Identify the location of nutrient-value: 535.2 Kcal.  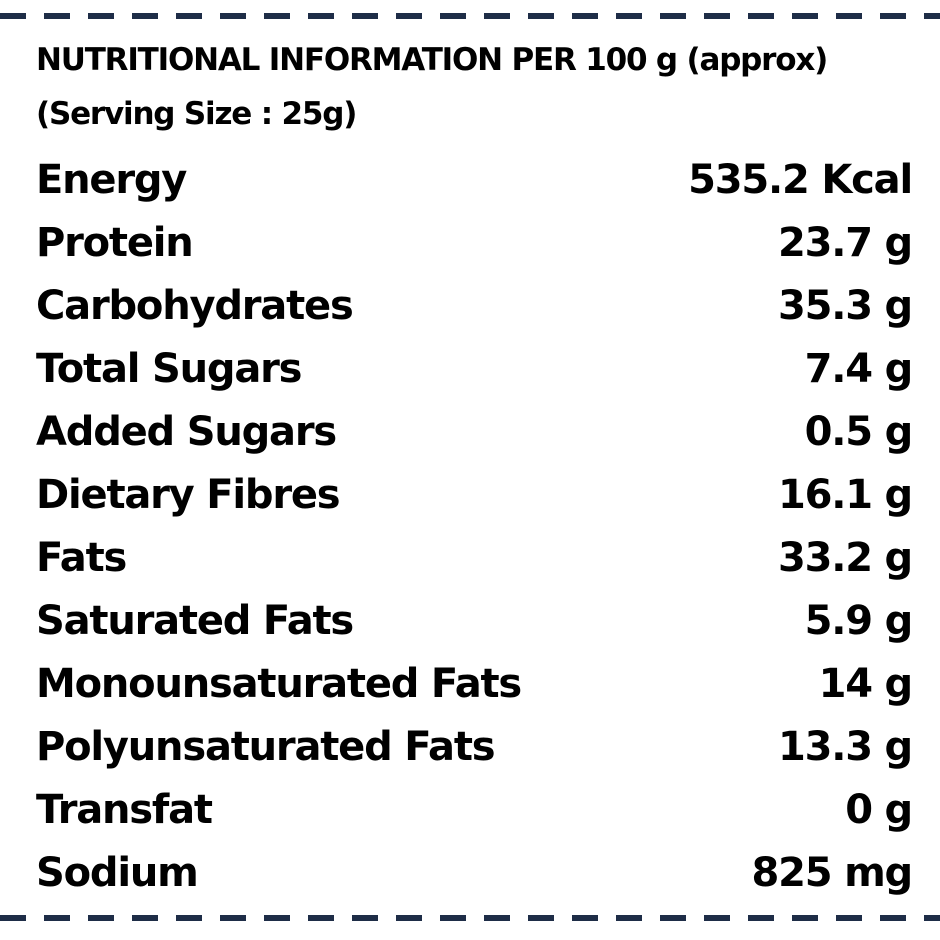
(800, 179).